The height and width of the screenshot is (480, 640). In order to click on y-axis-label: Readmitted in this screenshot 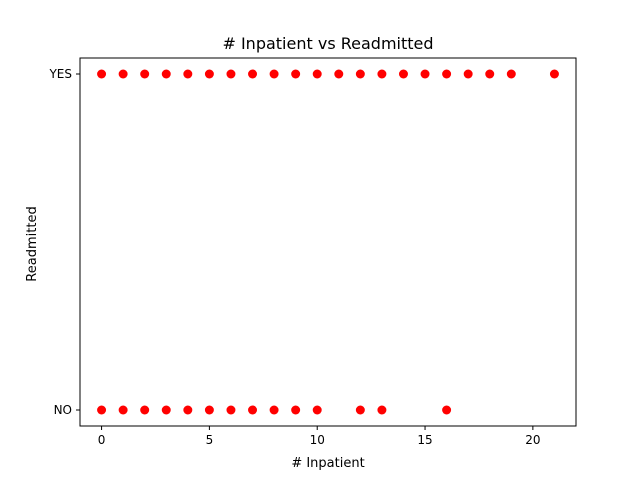, I will do `click(32, 243)`.